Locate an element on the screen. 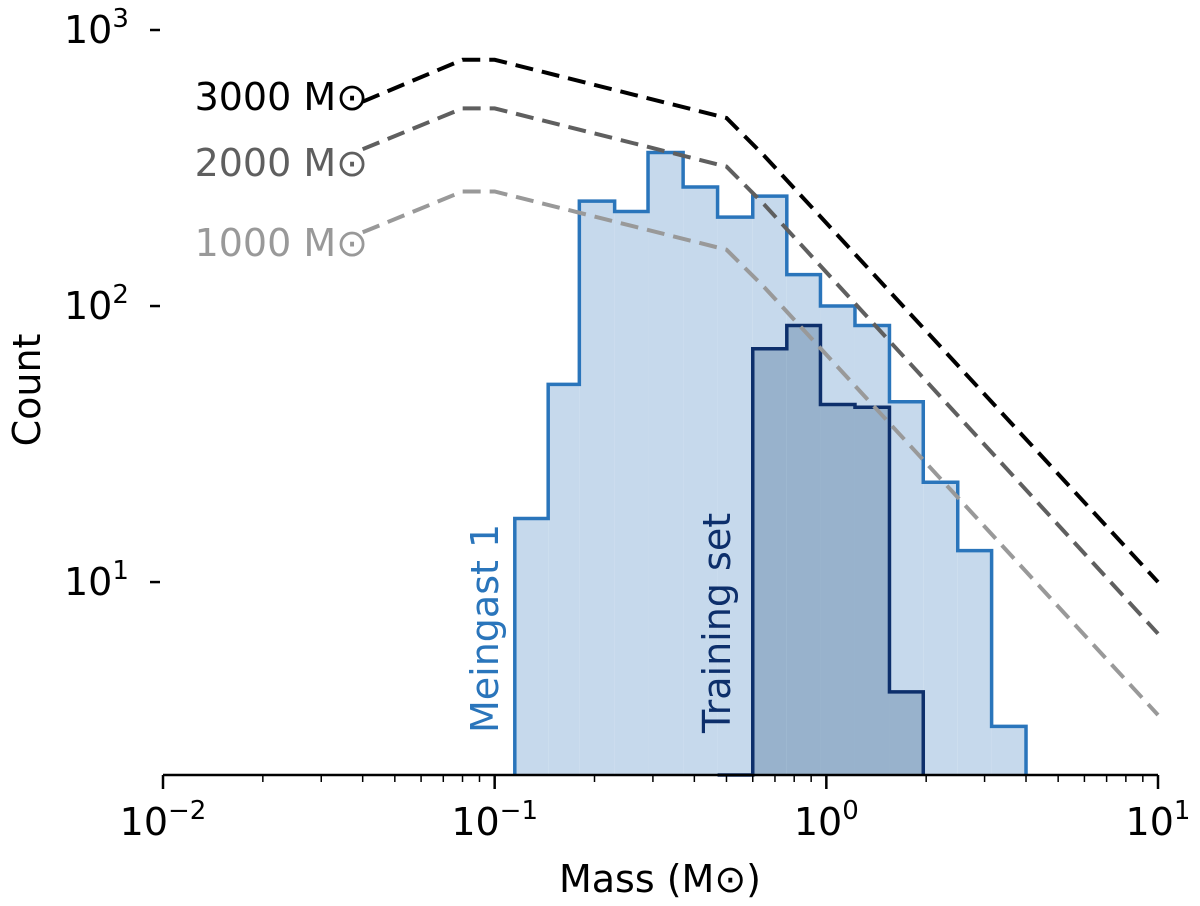 The width and height of the screenshot is (1200, 906). y-tick-label: 101 is located at coordinates (96, 580).